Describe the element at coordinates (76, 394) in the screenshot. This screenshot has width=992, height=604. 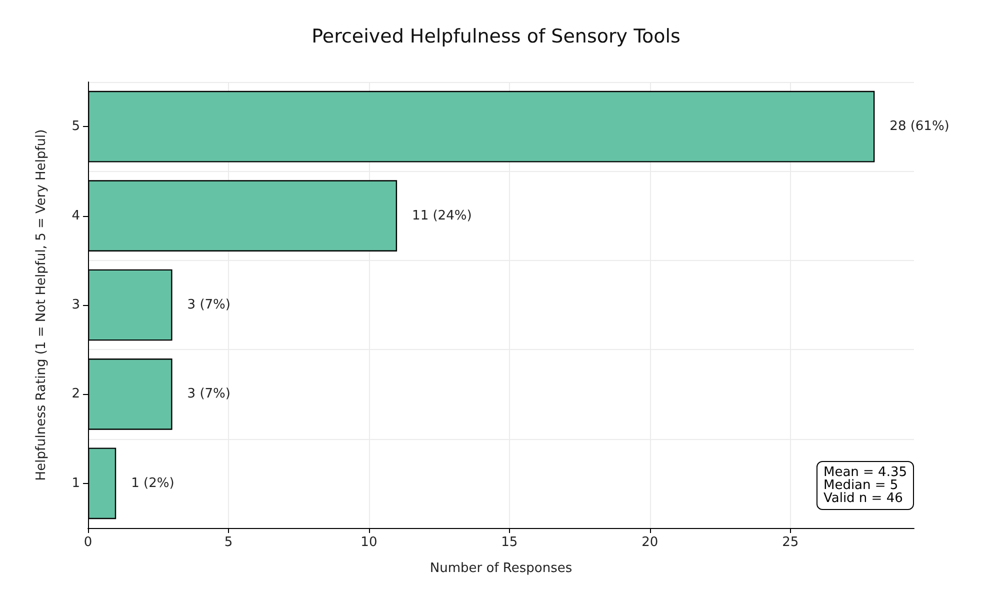
I see `y-tick-label: 2` at that location.